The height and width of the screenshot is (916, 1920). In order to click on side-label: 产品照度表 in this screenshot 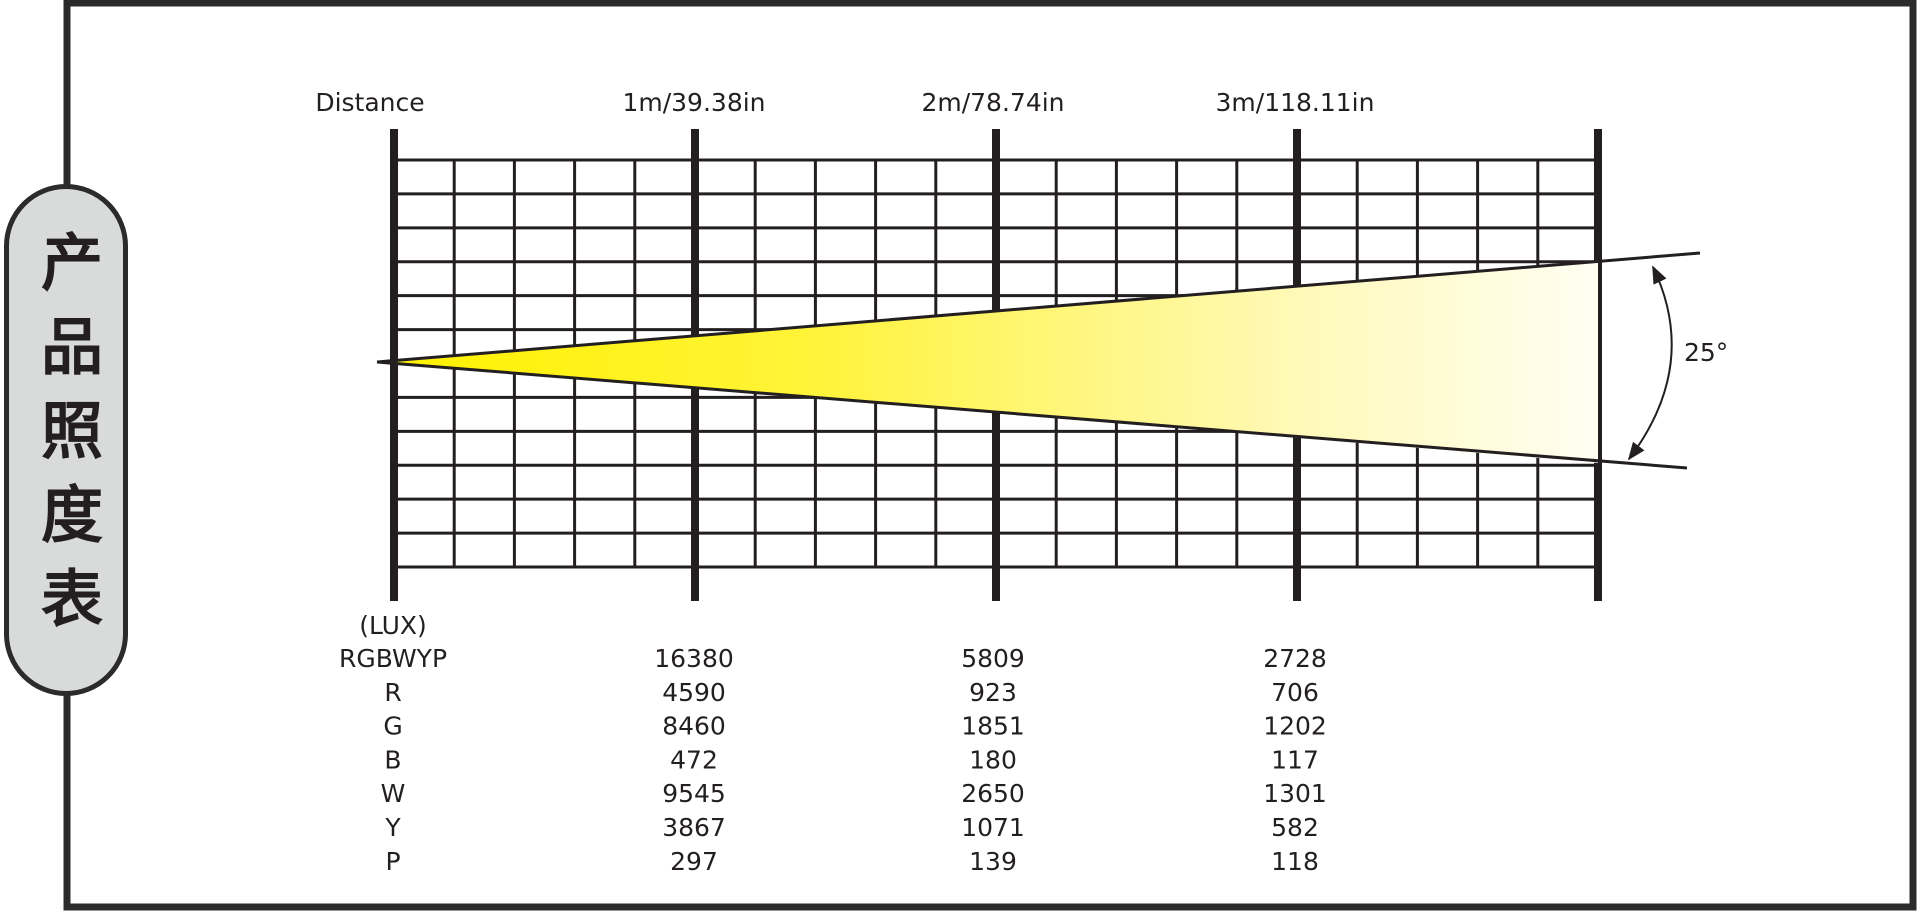, I will do `click(66, 440)`.